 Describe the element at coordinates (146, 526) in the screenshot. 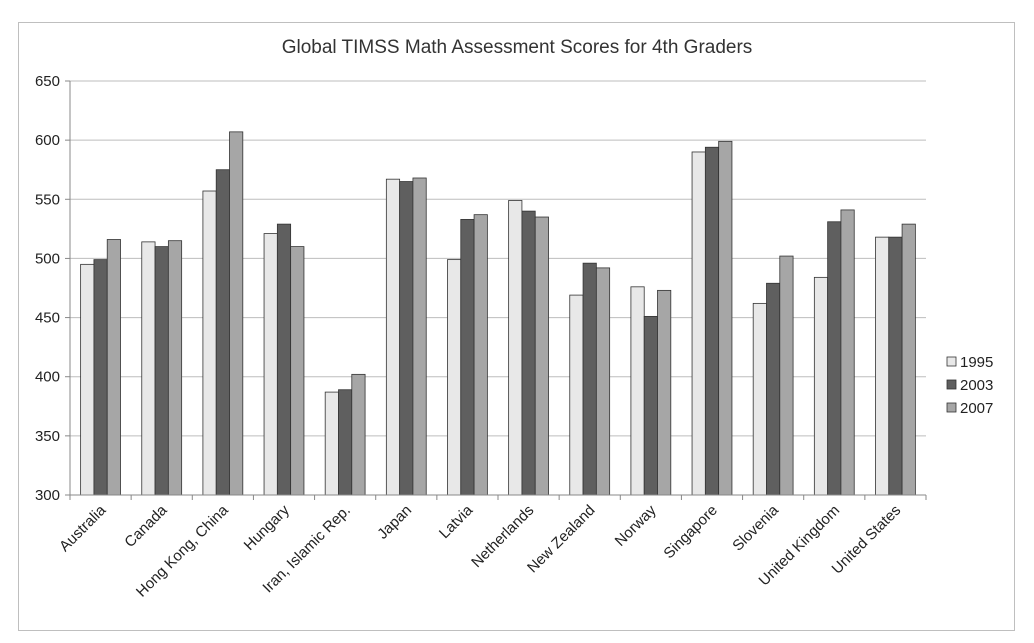

I see `x-tick-label: Canada` at that location.